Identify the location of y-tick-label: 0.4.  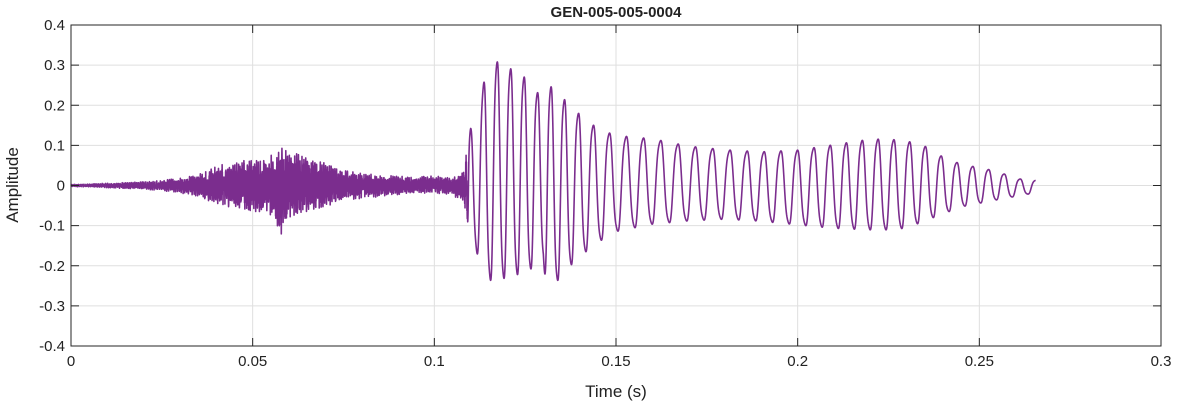
(54, 25).